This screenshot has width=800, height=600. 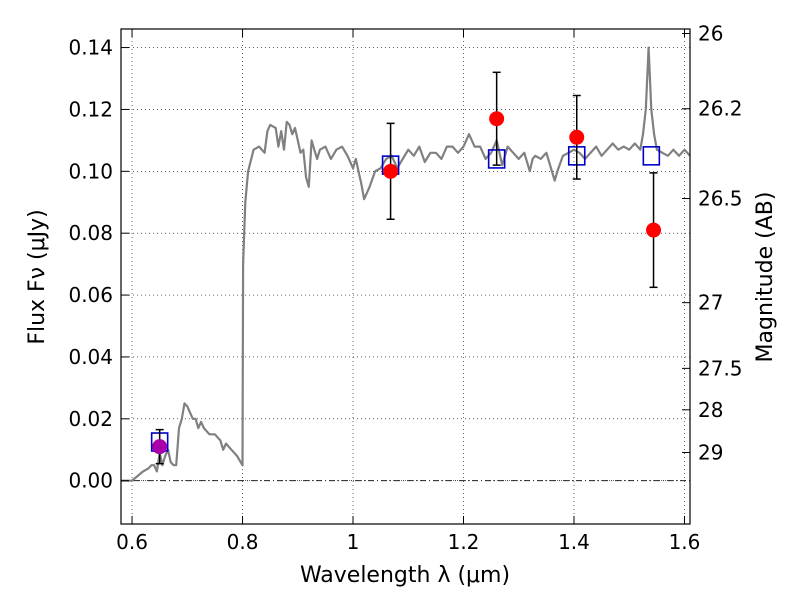 What do you see at coordinates (90, 264) in the screenshot?
I see `y-tick-labels: 0.00 0.02 0.04 0.06 0.08 0.10 0.12 0.14` at bounding box center [90, 264].